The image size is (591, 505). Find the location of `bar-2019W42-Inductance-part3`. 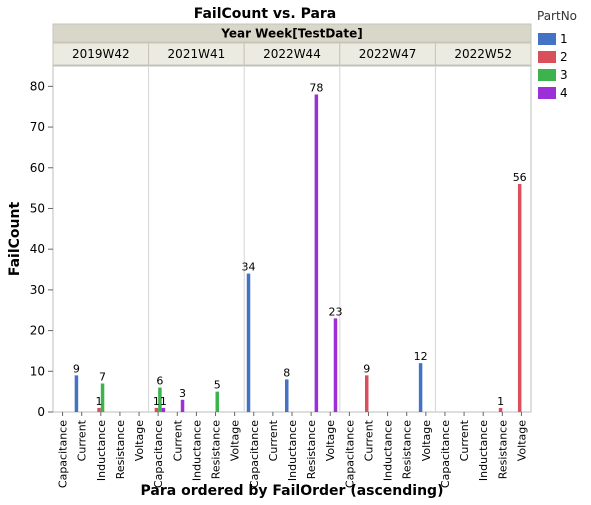

bar-2019W42-Inductance-part3 is located at coordinates (102, 397).